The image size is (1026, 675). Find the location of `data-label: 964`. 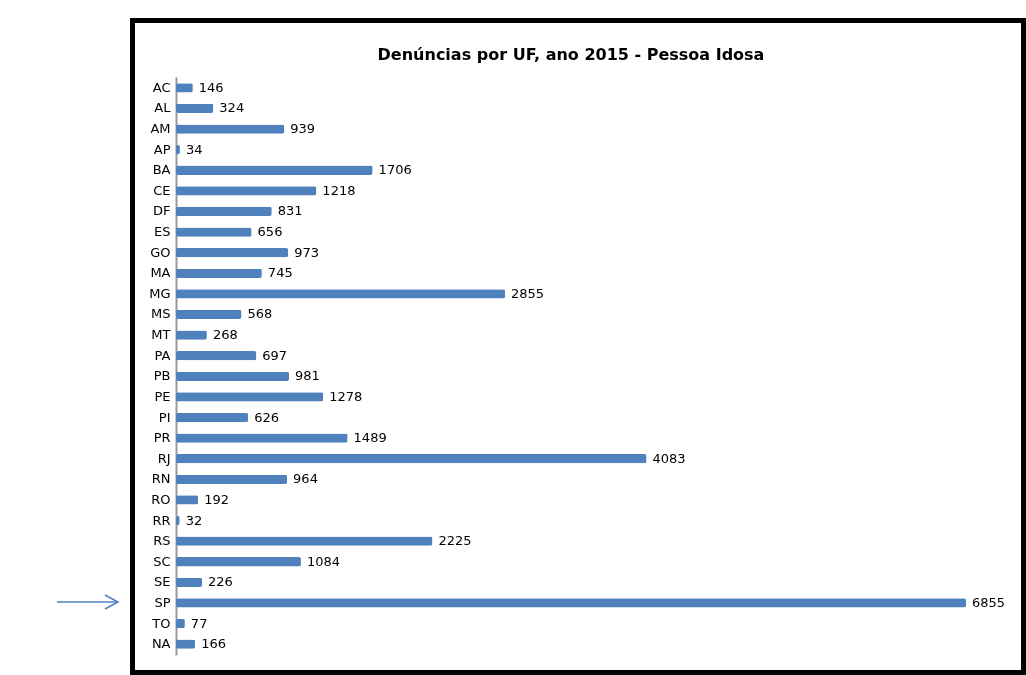

data-label: 964 is located at coordinates (305, 479).